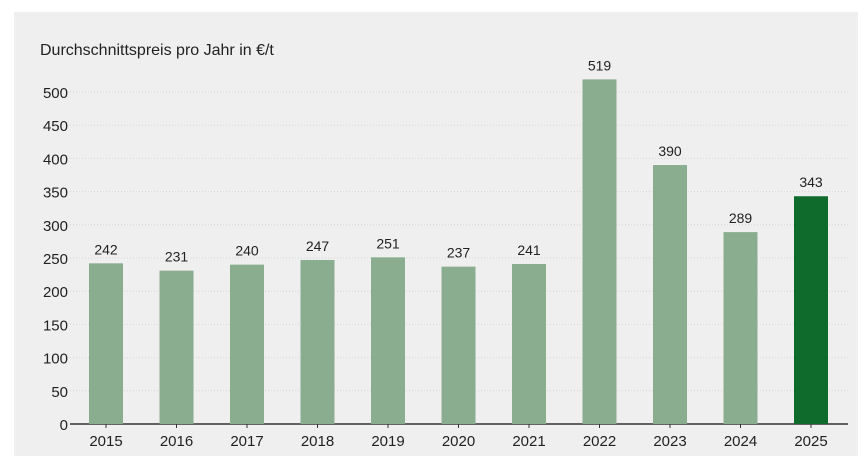 This screenshot has width=867, height=465. Describe the element at coordinates (387, 441) in the screenshot. I see `x-tick-label: 2019` at that location.